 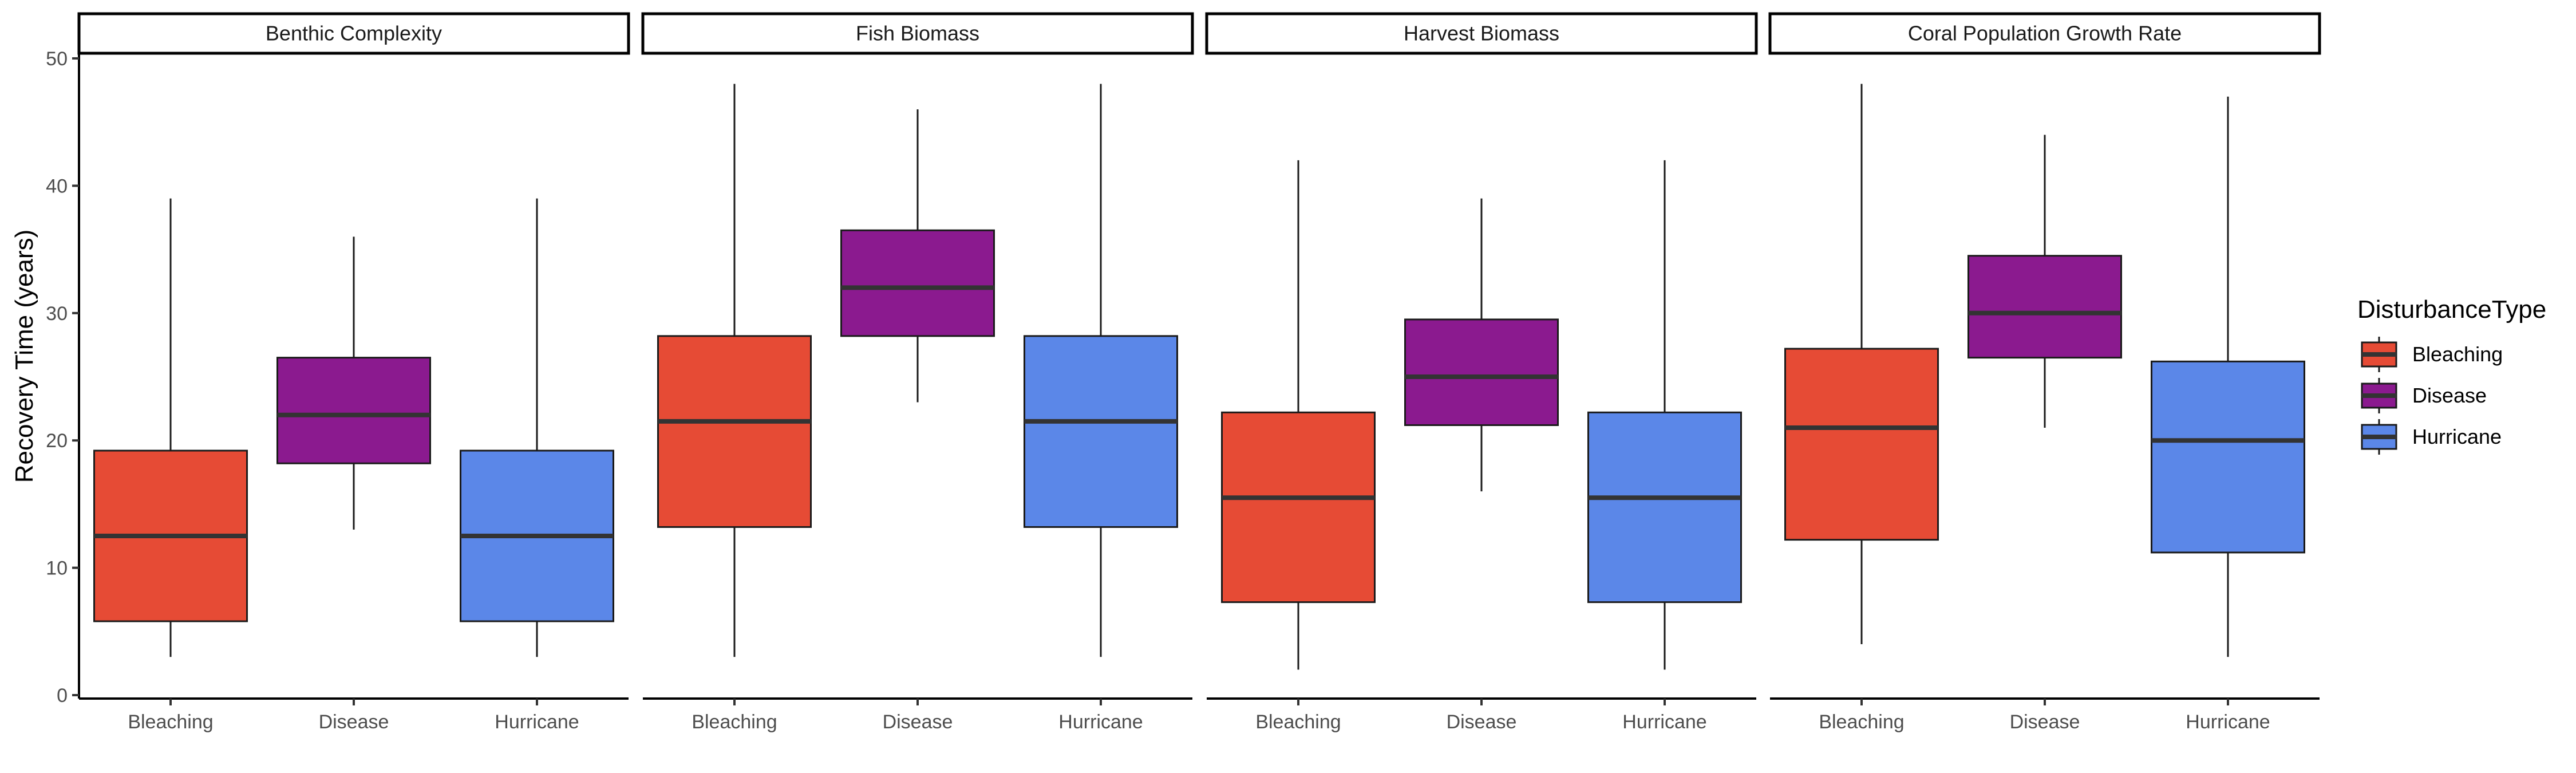 What do you see at coordinates (63, 377) in the screenshot?
I see `y-axis: 0 10 20 30 40 50` at bounding box center [63, 377].